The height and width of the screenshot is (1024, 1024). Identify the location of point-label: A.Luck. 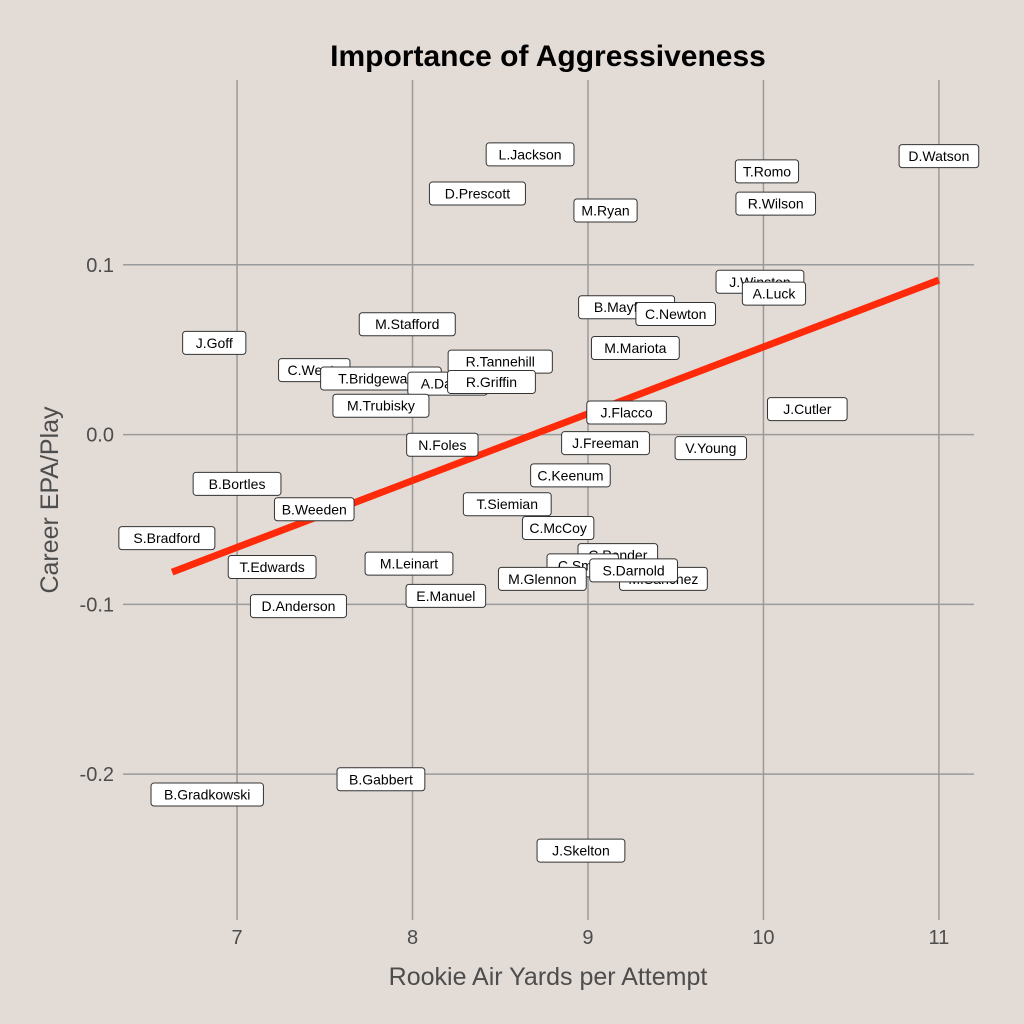
(775, 294).